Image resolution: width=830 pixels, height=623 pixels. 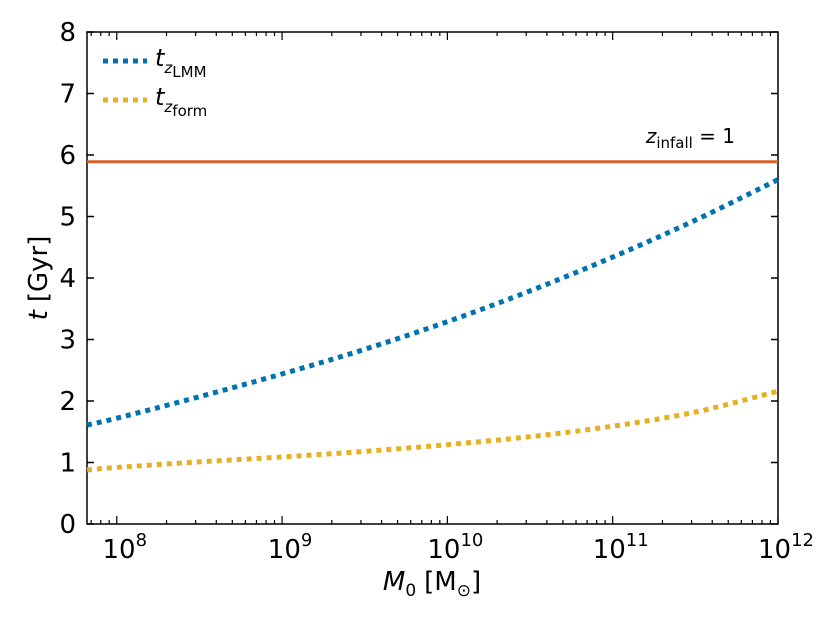 What do you see at coordinates (621, 547) in the screenshot?
I see `x-tick-label: 10¹¹` at bounding box center [621, 547].